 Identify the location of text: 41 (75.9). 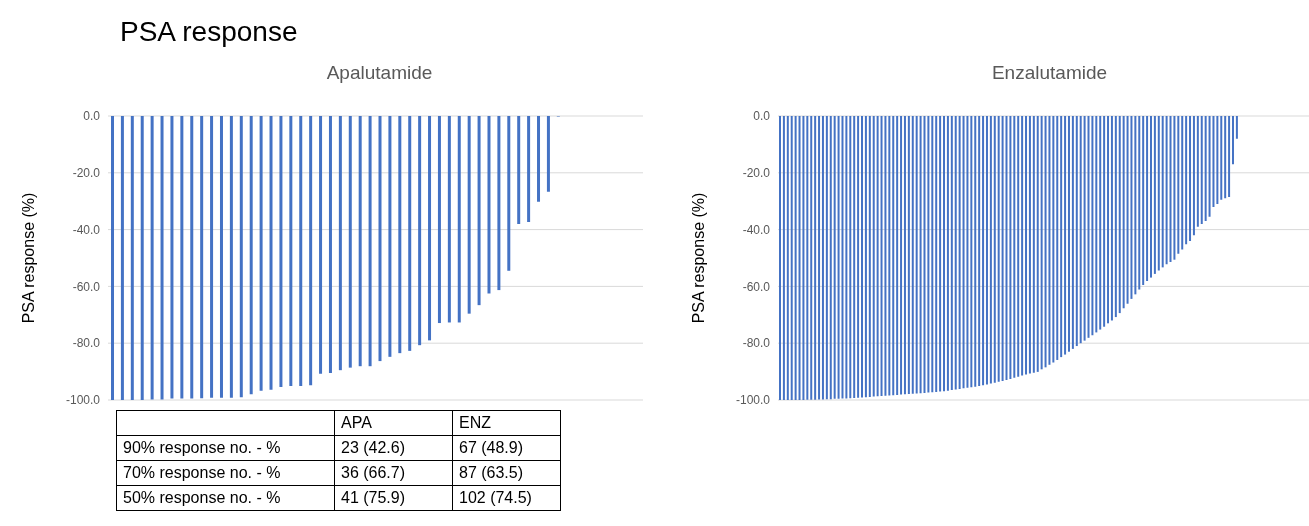
(393, 498).